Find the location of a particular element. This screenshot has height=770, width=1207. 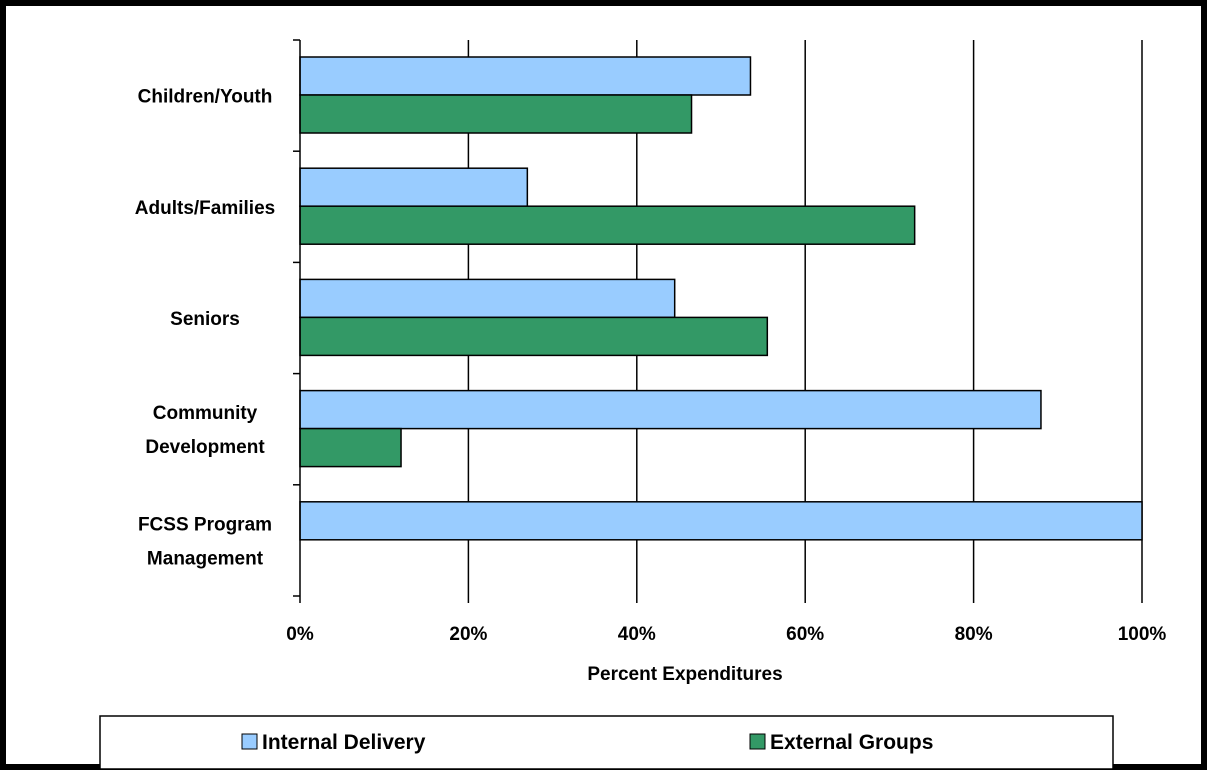

category-label: Management is located at coordinates (205, 558).